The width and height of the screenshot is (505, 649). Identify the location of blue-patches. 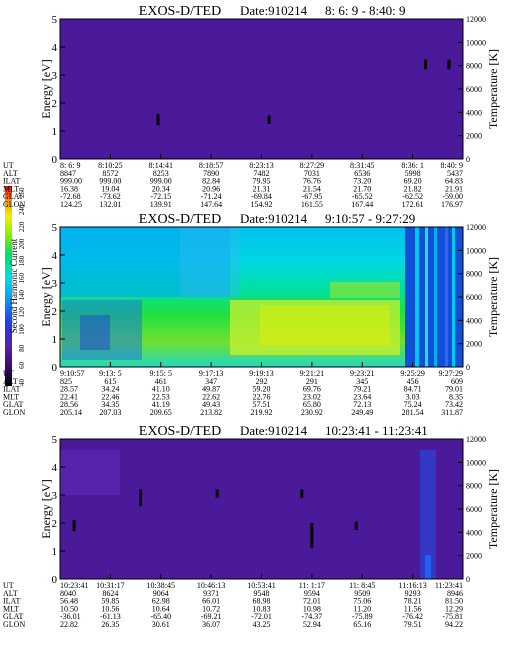
(248, 514).